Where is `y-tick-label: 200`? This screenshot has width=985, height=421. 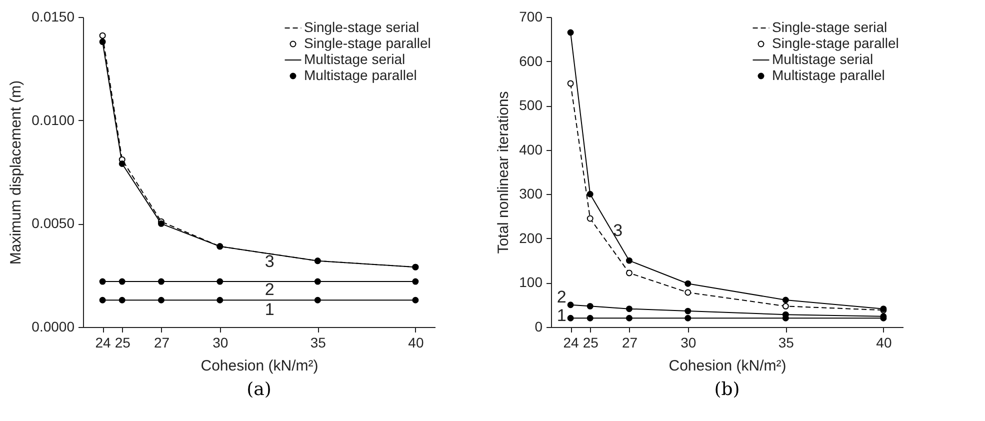
y-tick-label: 200 is located at coordinates (531, 238).